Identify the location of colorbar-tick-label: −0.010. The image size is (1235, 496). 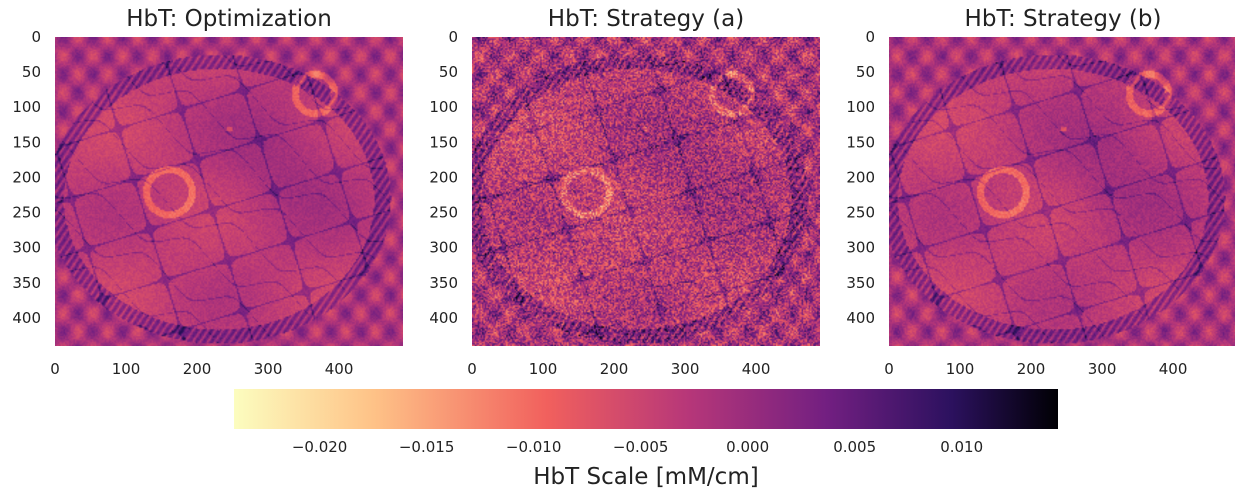
(534, 447).